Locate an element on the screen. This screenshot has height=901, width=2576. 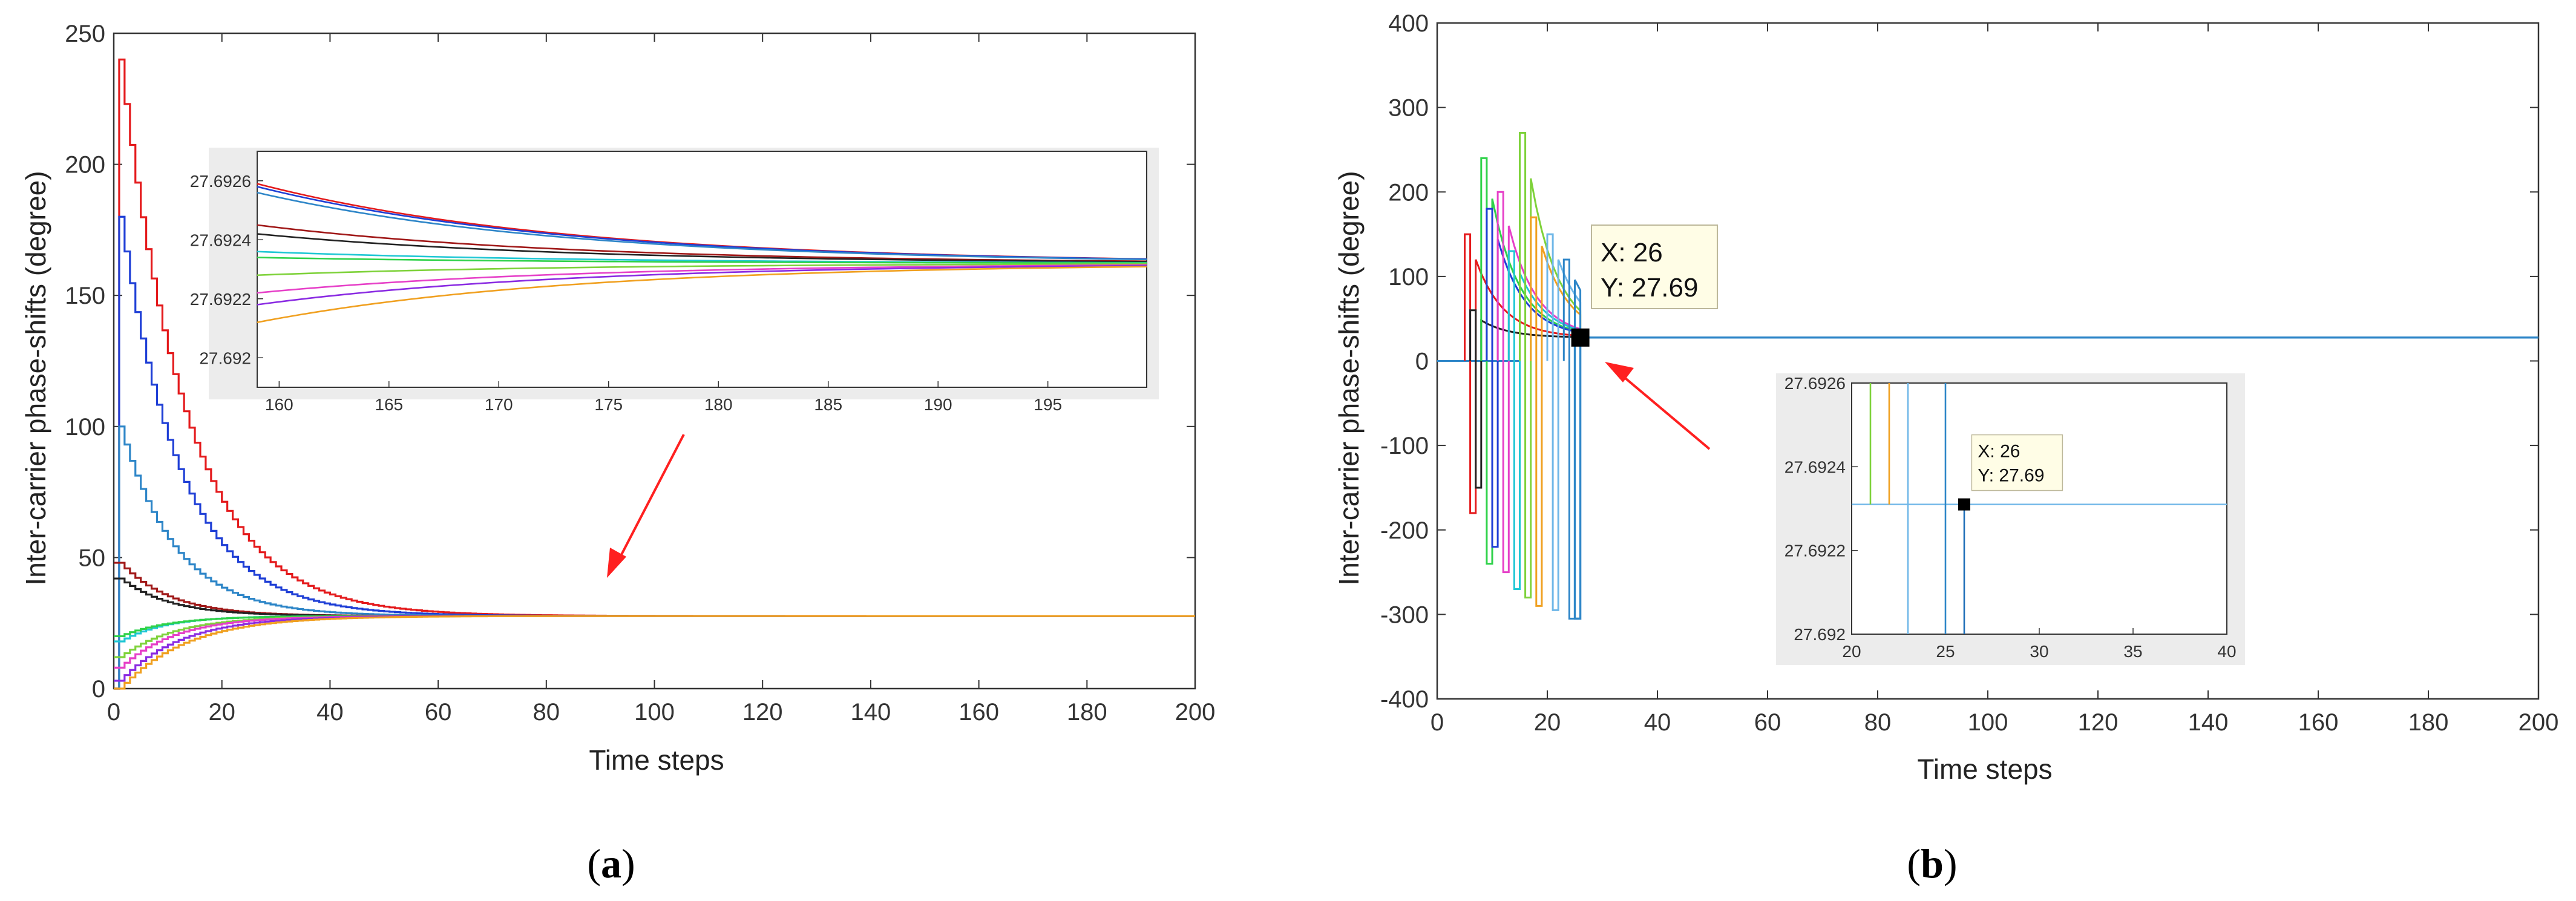
panel-a-ylabel: Inter-carrier phase-shifts (degree) is located at coordinates (35, 378).